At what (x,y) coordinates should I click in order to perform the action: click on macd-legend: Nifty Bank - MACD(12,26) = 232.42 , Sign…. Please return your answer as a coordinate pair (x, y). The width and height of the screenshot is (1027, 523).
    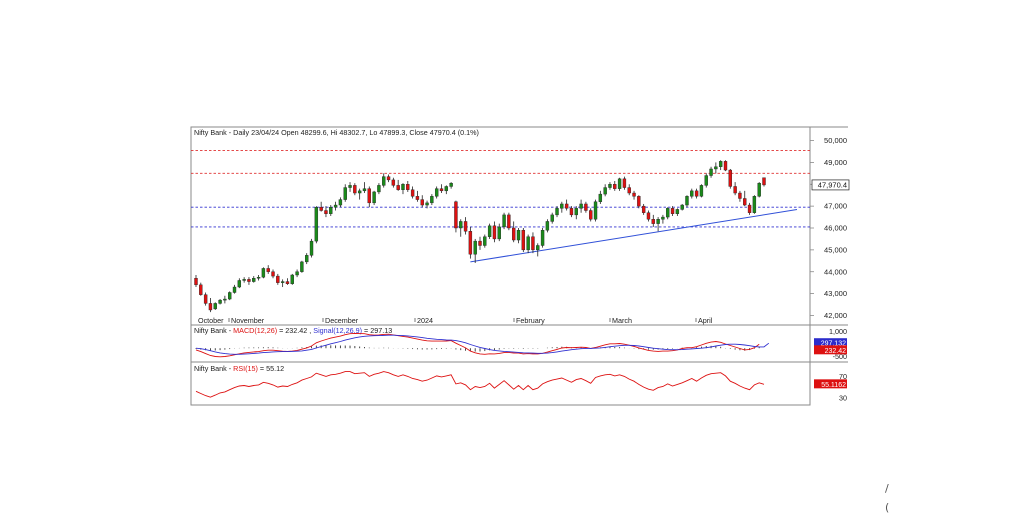
    Looking at the image, I should click on (293, 330).